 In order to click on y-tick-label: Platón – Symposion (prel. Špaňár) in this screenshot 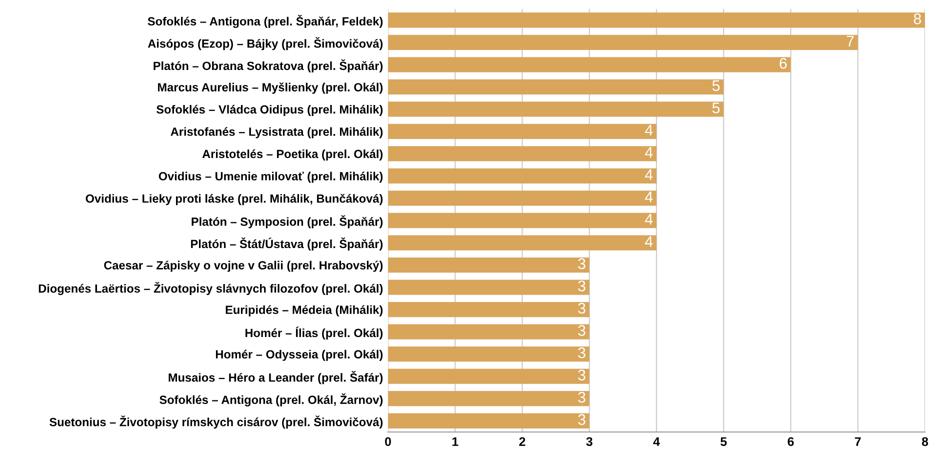, I will do `click(287, 221)`.